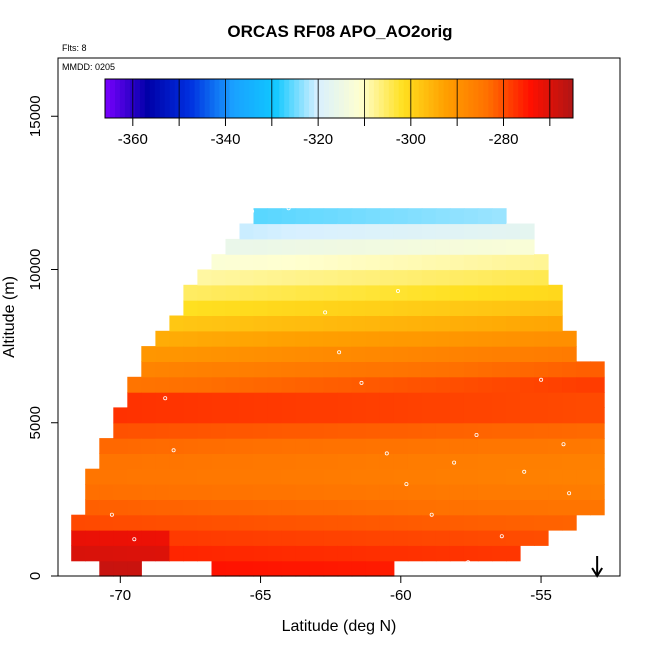 This screenshot has width=650, height=650. What do you see at coordinates (411, 139) in the screenshot?
I see `colorbar-tick-label: -300` at bounding box center [411, 139].